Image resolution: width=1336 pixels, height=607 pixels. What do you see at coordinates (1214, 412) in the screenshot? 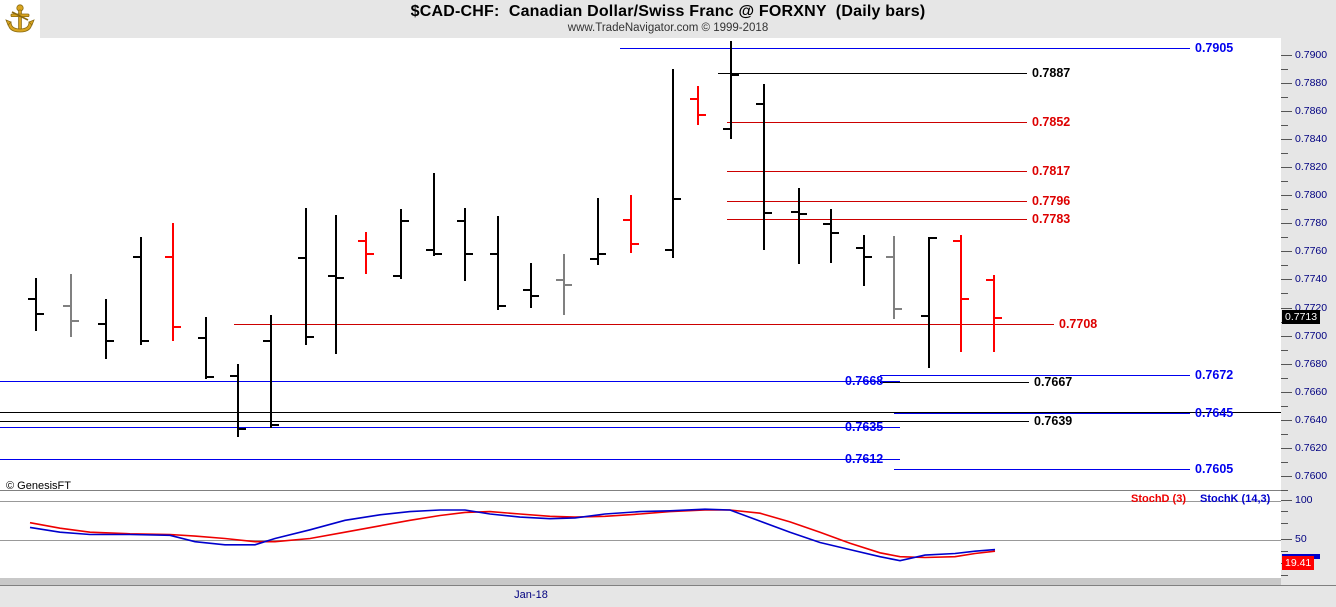
I see `level-label: 0.7645` at bounding box center [1214, 412].